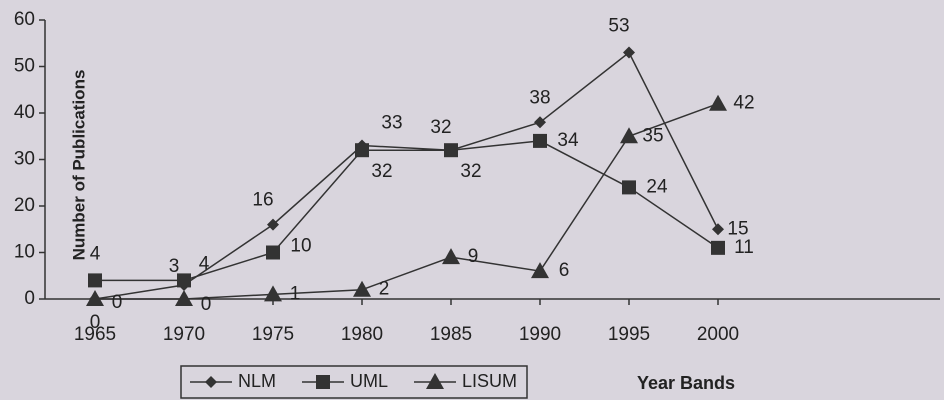 The width and height of the screenshot is (944, 400). What do you see at coordinates (618, 26) in the screenshot?
I see `data-label: 53` at bounding box center [618, 26].